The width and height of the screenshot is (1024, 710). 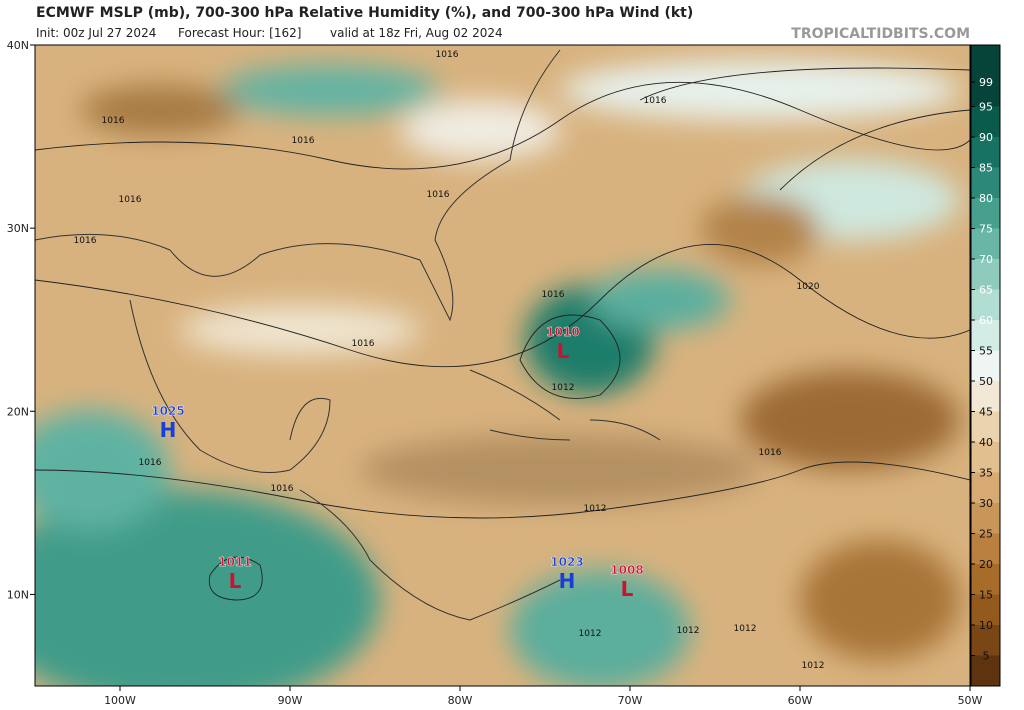 I want to click on colorbar-label: 85, so click(x=986, y=168).